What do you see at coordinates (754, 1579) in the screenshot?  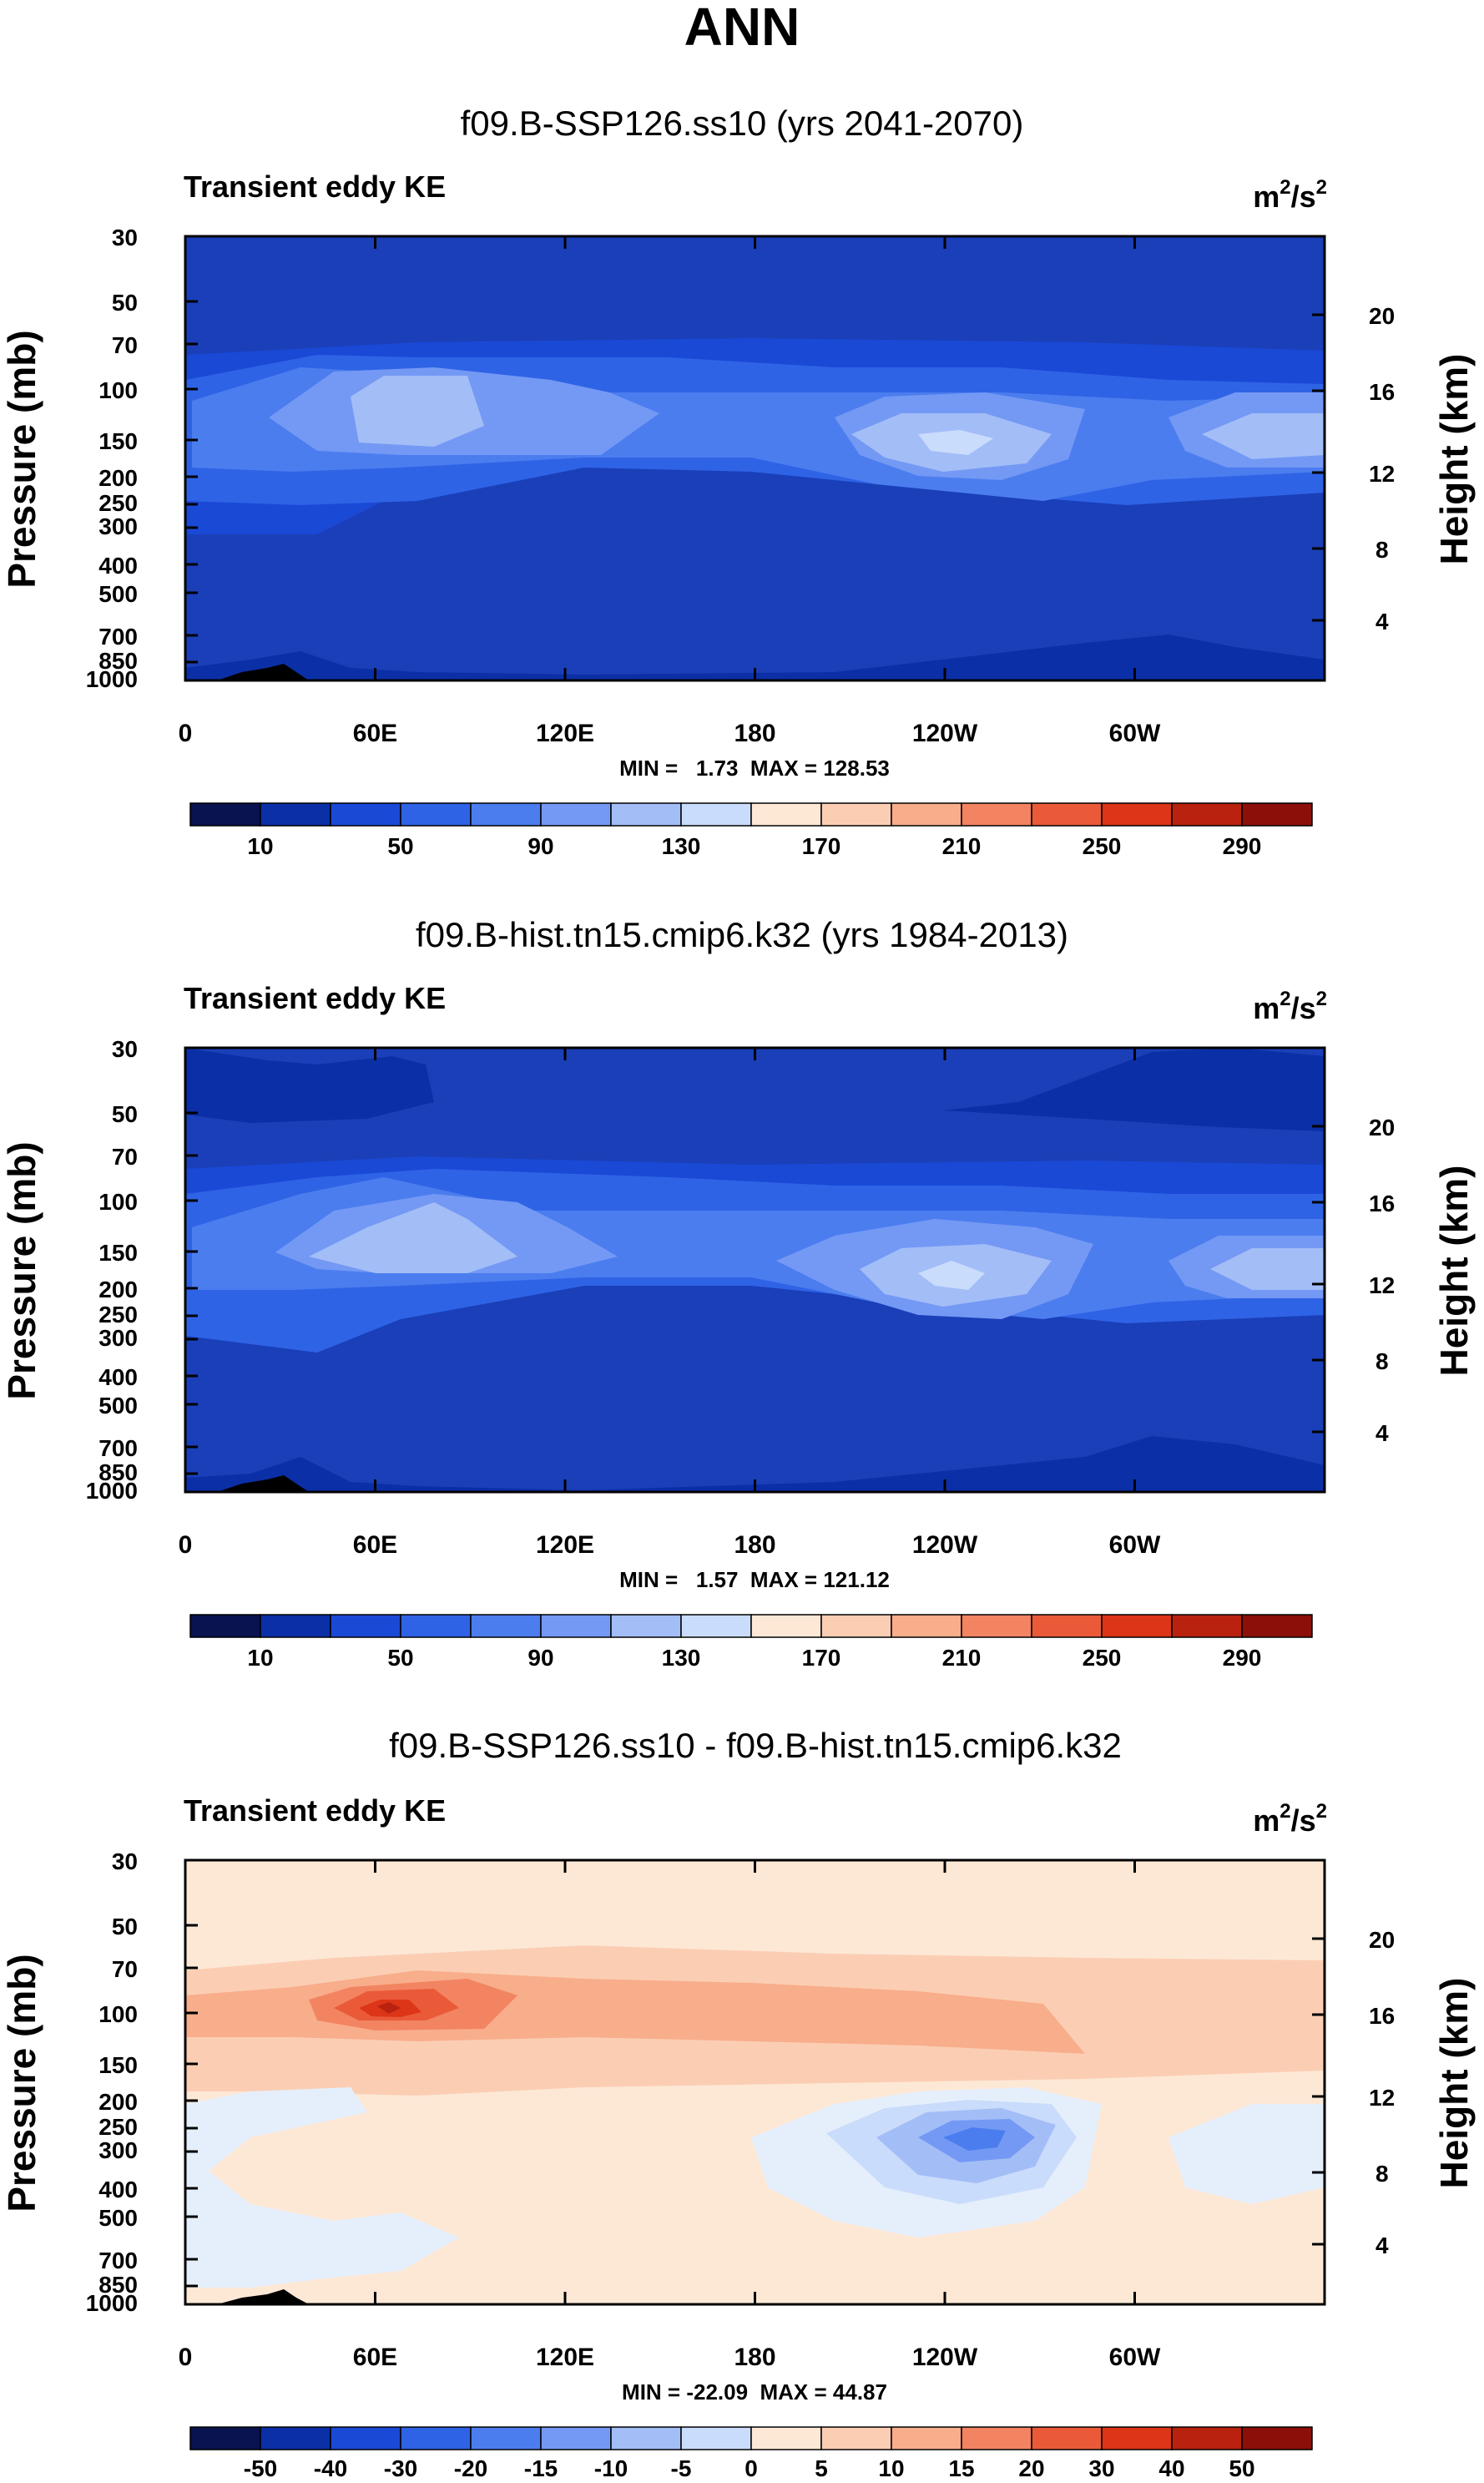 I see `min-max-stats: MIN = 1.57 MAX = 121.12` at bounding box center [754, 1579].